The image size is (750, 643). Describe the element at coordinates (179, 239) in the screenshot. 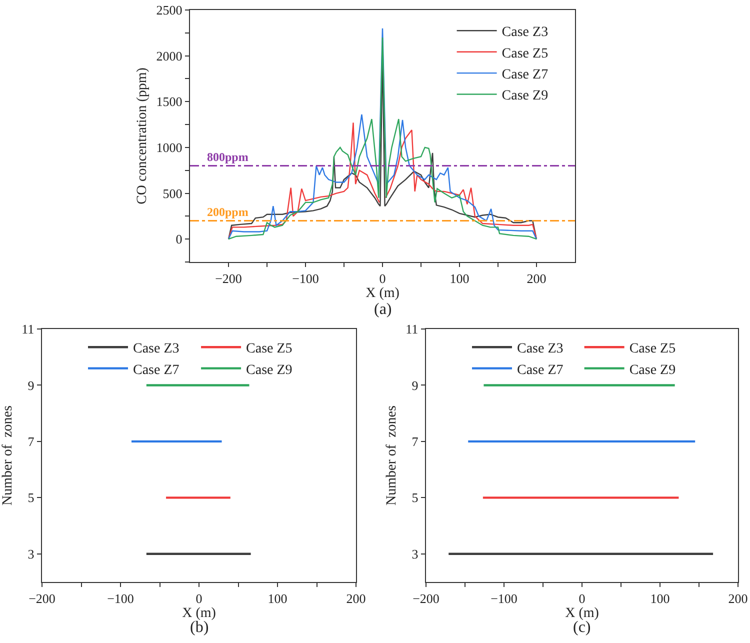

I see `y-tick-label: 0` at that location.